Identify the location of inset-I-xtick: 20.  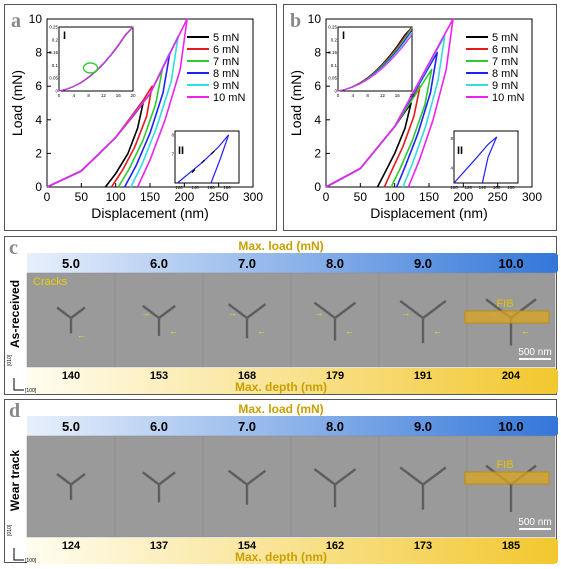
(133, 95).